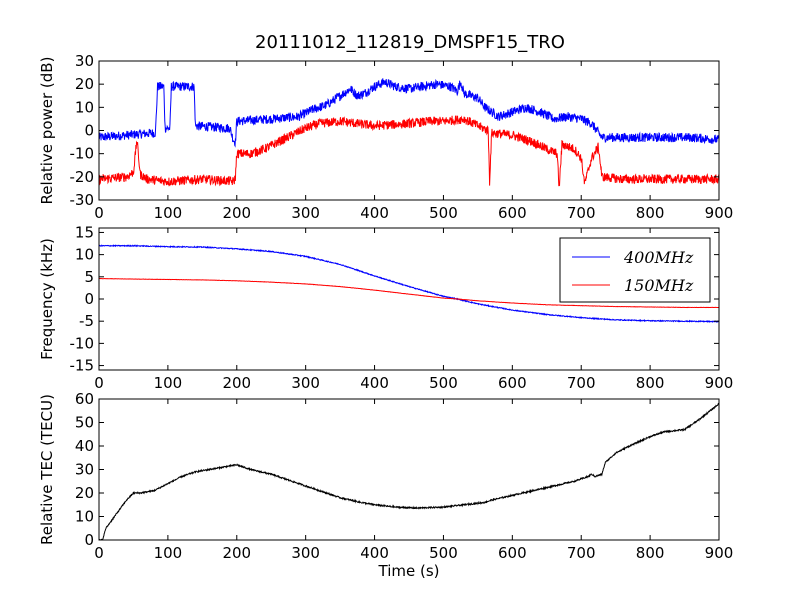  Describe the element at coordinates (47, 299) in the screenshot. I see `y-axis-label: Frequency (kHz)` at that location.